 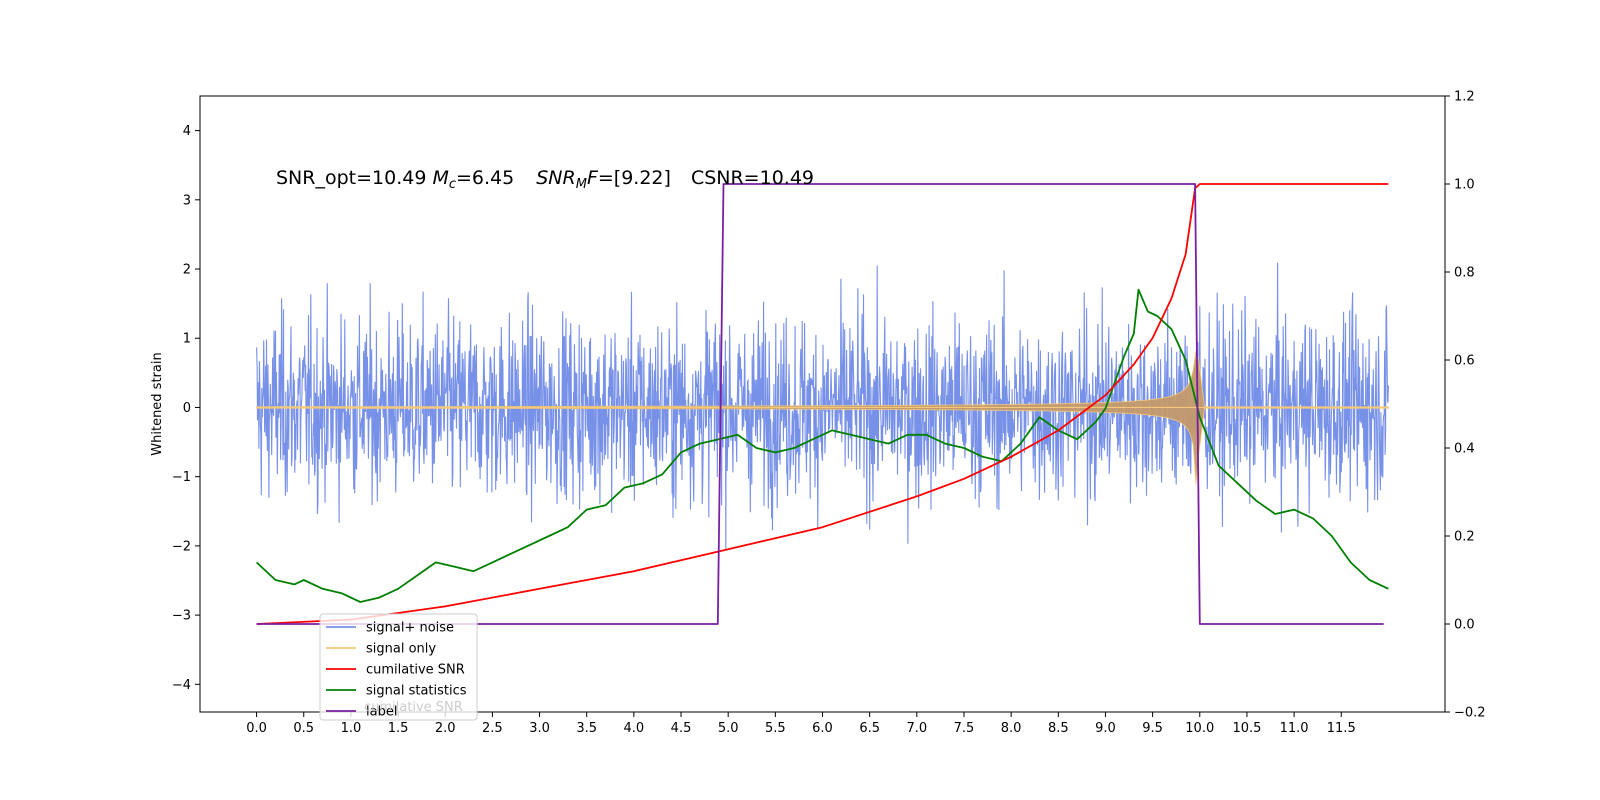 I want to click on x-tick-label: 7.0, so click(x=916, y=728).